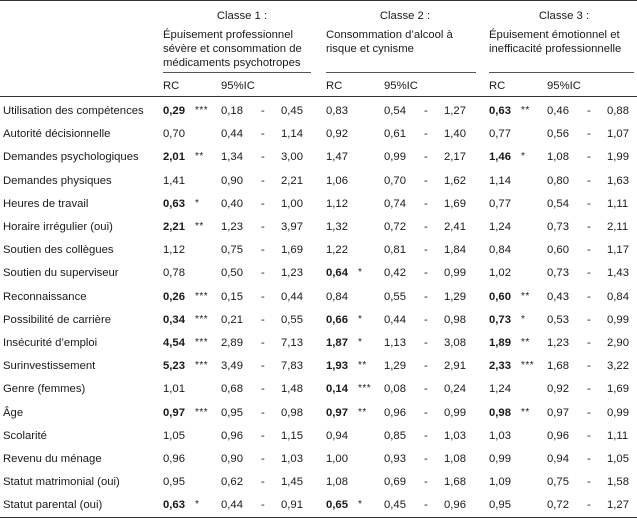 The image size is (637, 518). I want to click on rc-value: 1,89, so click(500, 343).